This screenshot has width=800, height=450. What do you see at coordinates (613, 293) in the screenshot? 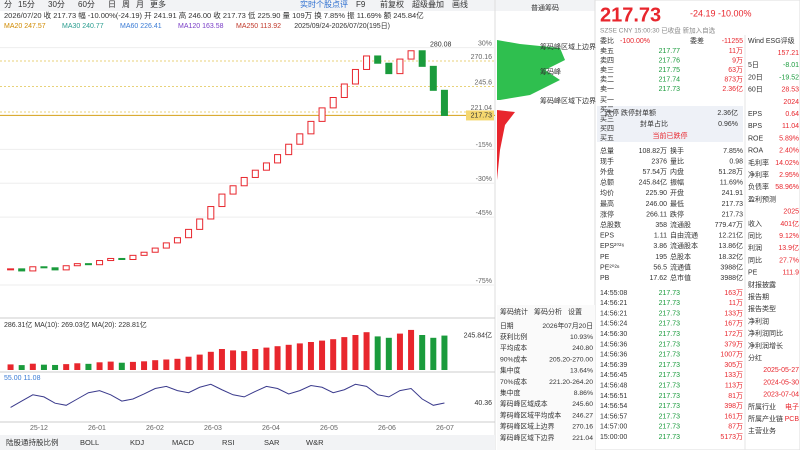
I see `trade-time: 14:55:08` at bounding box center [613, 293].